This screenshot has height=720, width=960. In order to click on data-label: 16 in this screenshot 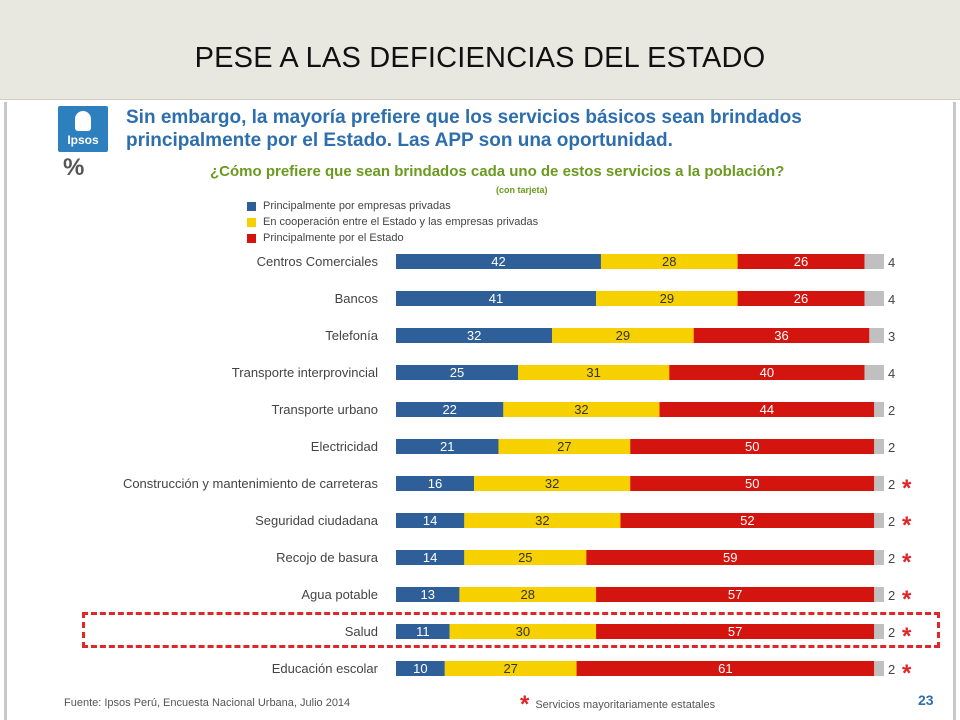, I will do `click(435, 483)`.